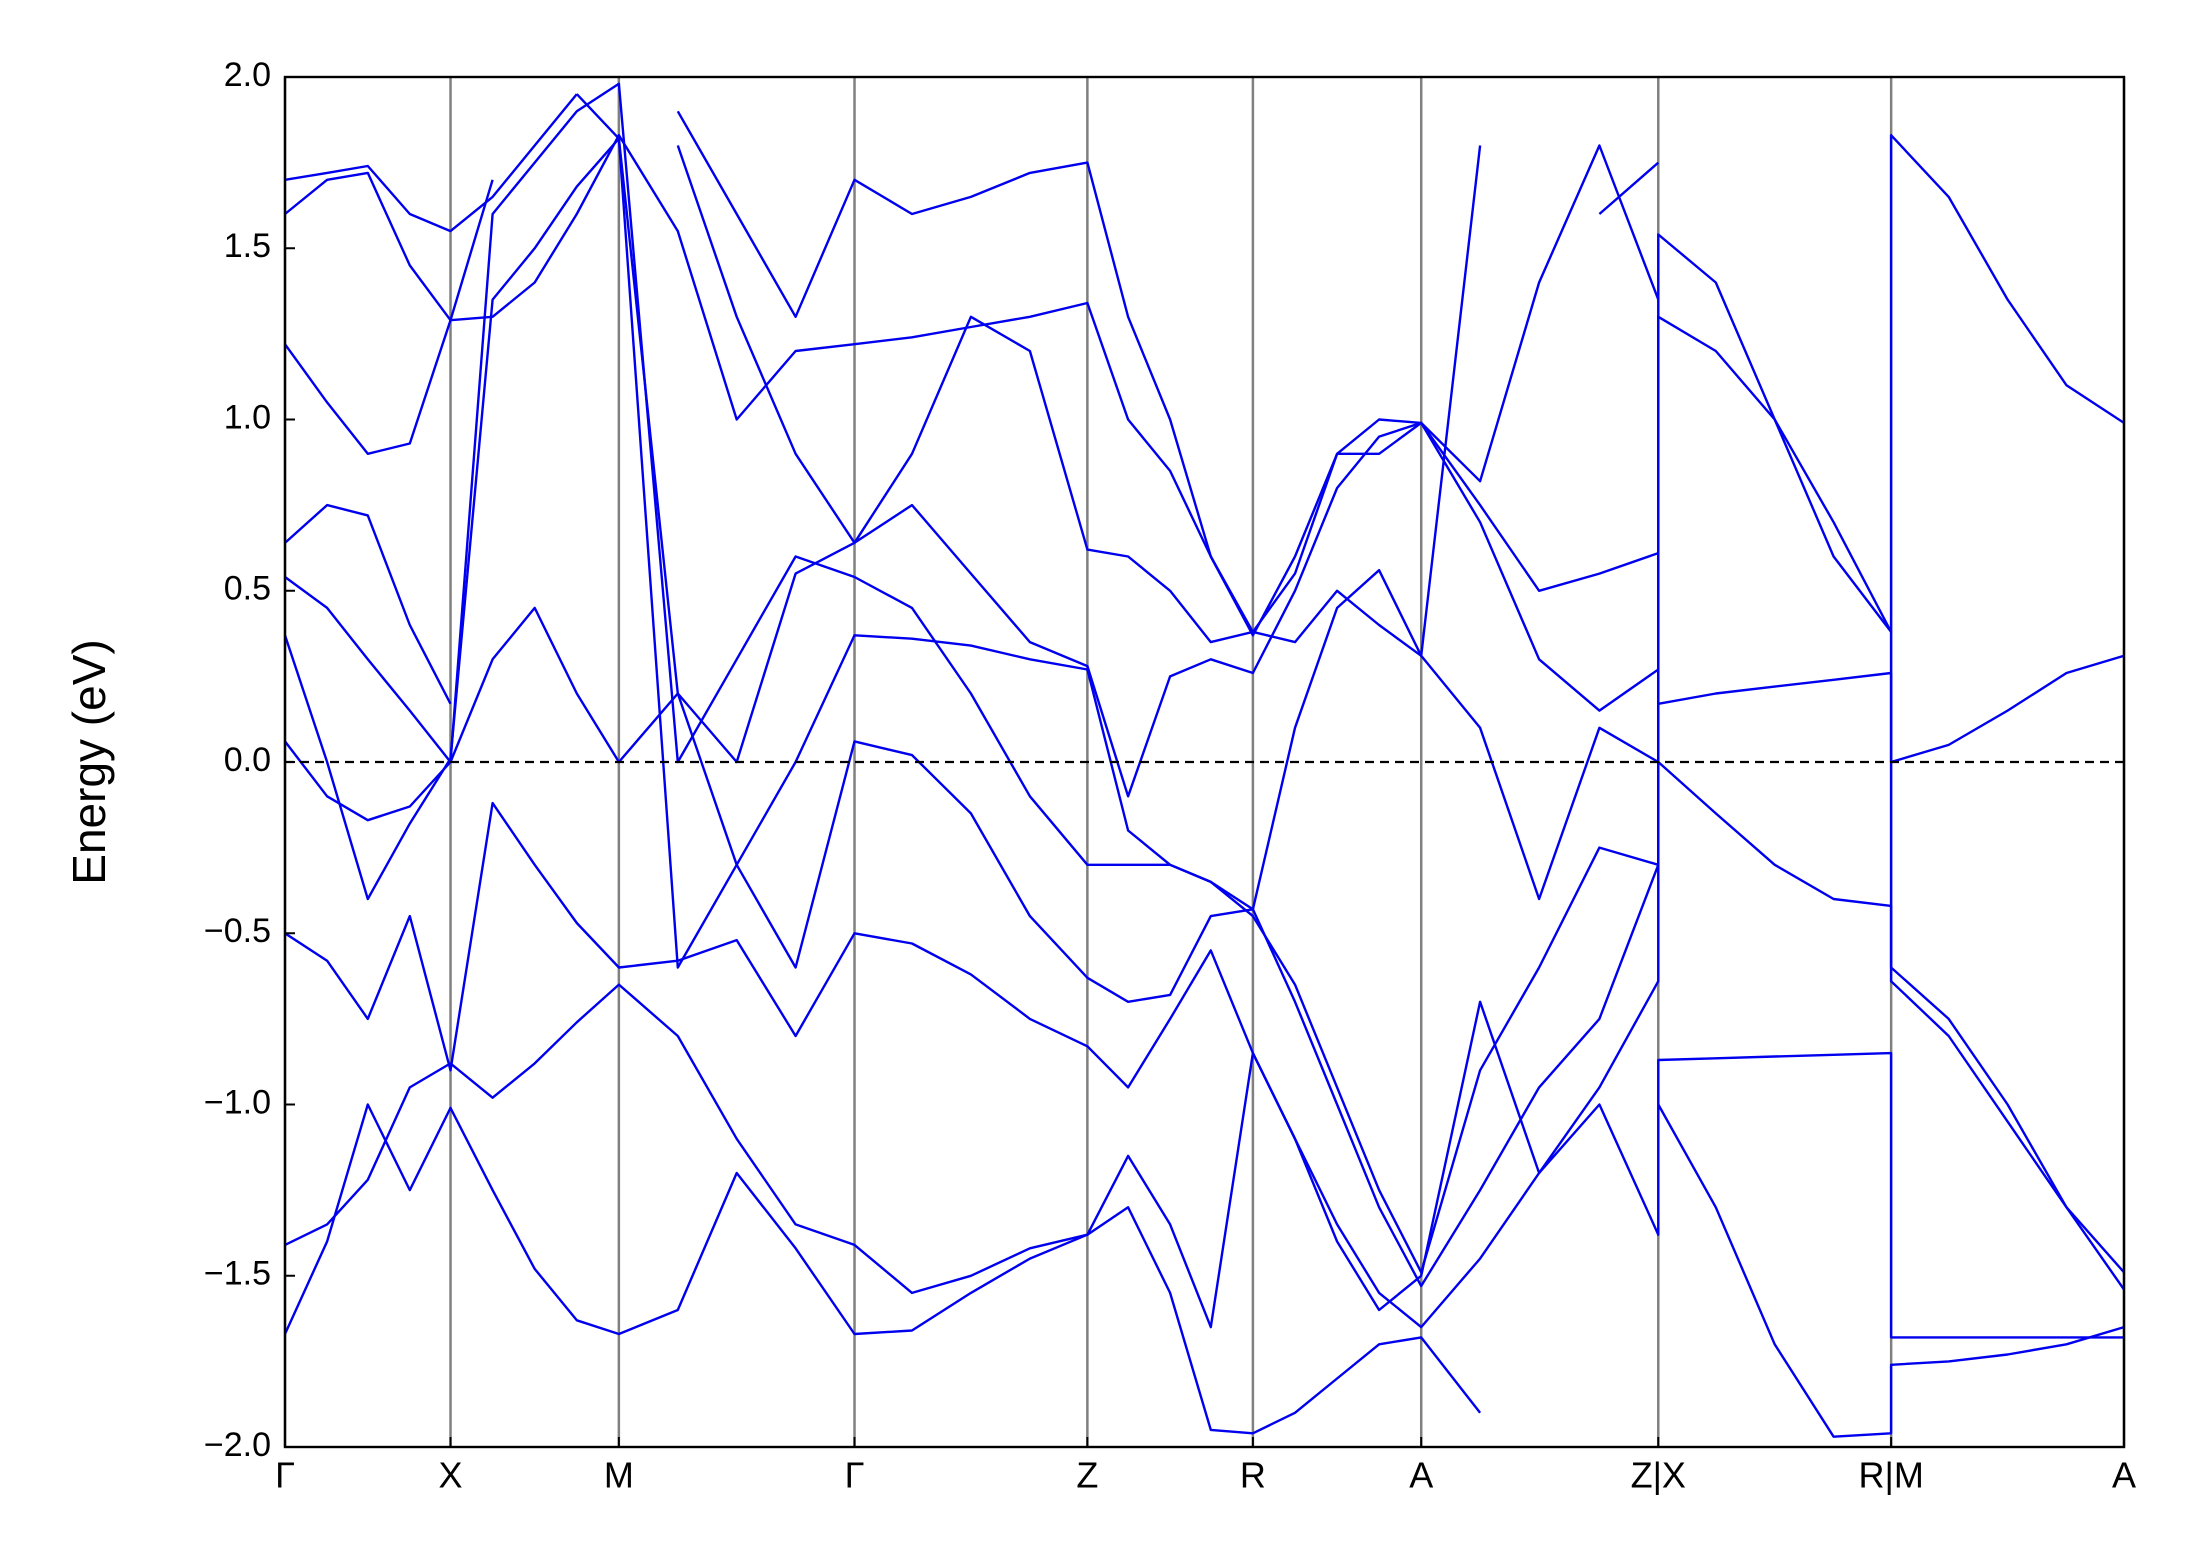 This screenshot has height=1567, width=2189. Describe the element at coordinates (247, 246) in the screenshot. I see `y-tick-label: 1.5` at that location.